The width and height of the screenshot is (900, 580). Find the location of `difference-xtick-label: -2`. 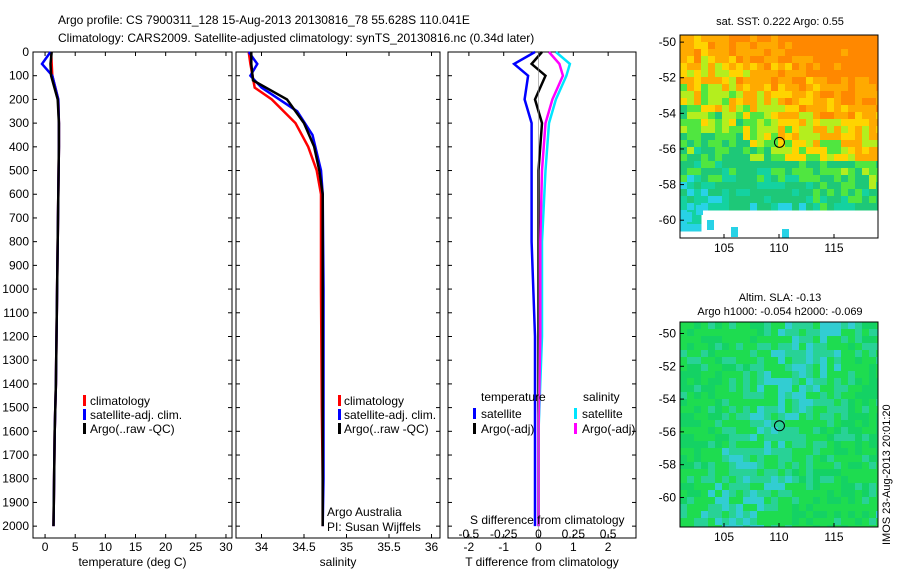

difference-xtick-label: -2 is located at coordinates (469, 547).